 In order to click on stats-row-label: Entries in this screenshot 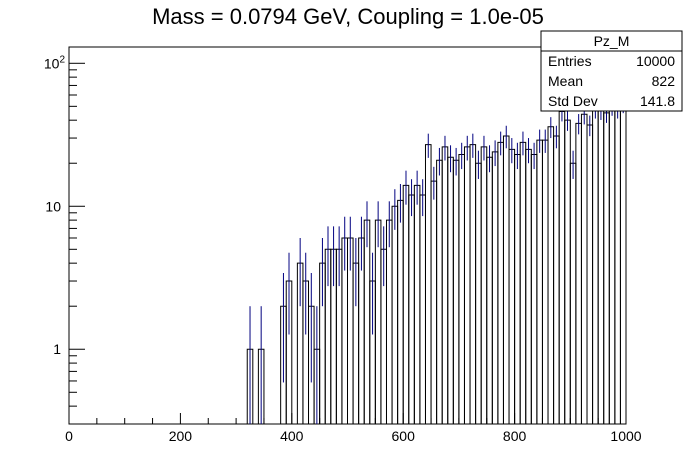, I will do `click(570, 61)`.